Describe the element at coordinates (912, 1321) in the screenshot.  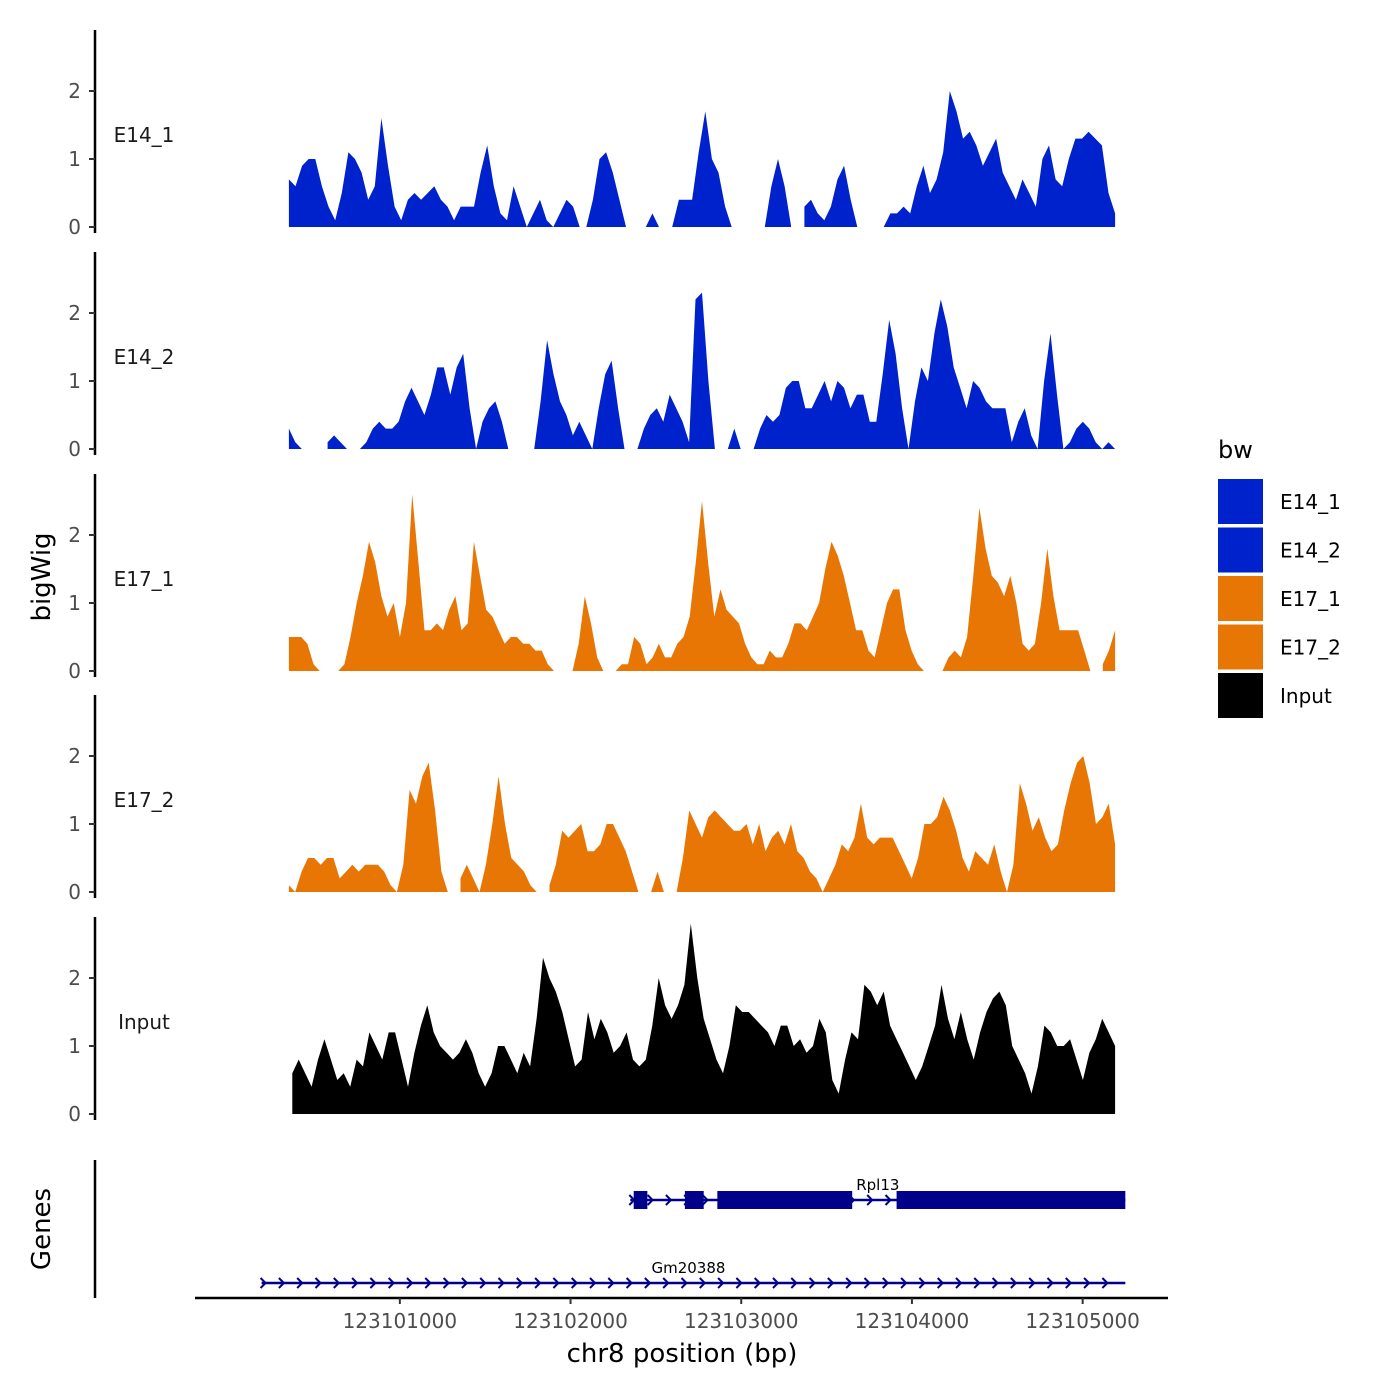
I see `x-tick-label: 123104000` at that location.